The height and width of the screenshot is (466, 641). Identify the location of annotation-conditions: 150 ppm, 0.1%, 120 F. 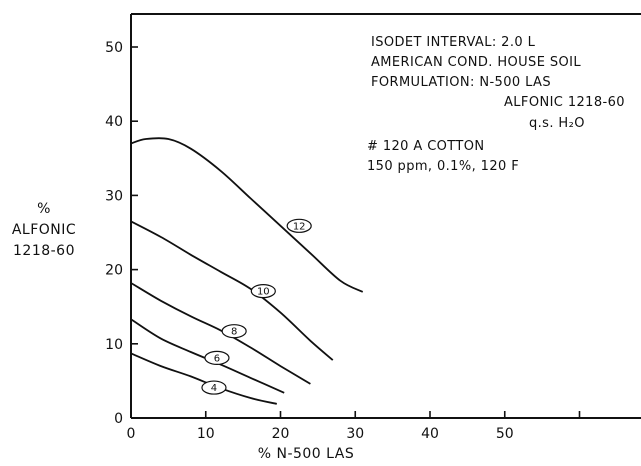
(443, 166).